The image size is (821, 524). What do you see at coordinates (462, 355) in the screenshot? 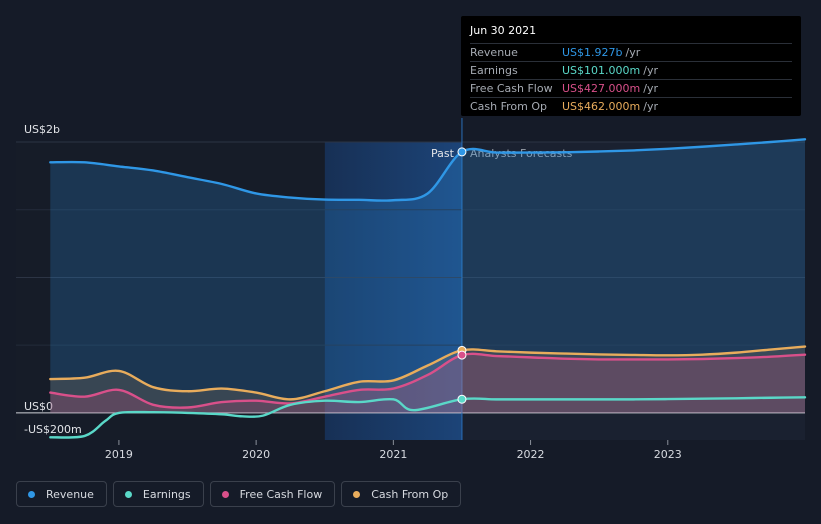
I see `free-cash-flow-marker-point` at bounding box center [462, 355].